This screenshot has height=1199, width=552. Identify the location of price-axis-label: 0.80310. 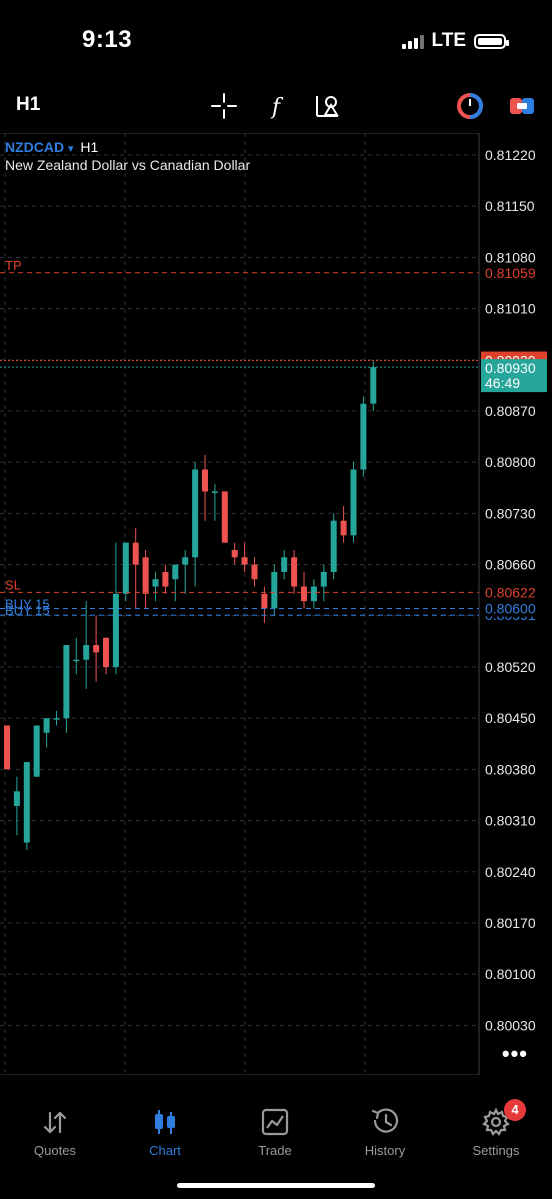
(510, 821).